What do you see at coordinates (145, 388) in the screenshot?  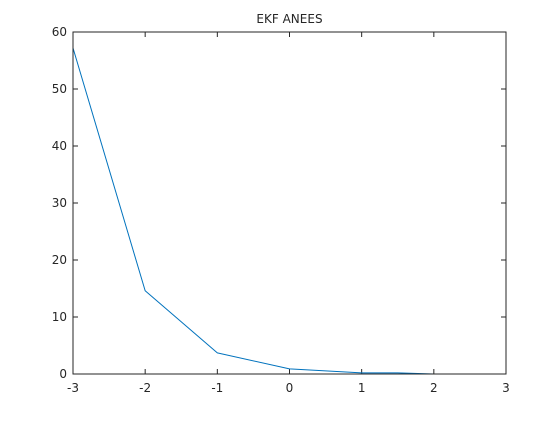 I see `x-tick-label: -2` at bounding box center [145, 388].